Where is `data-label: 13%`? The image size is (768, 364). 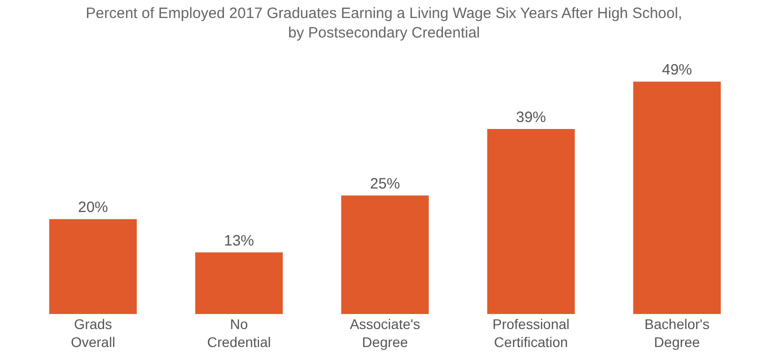 data-label: 13% is located at coordinates (239, 241).